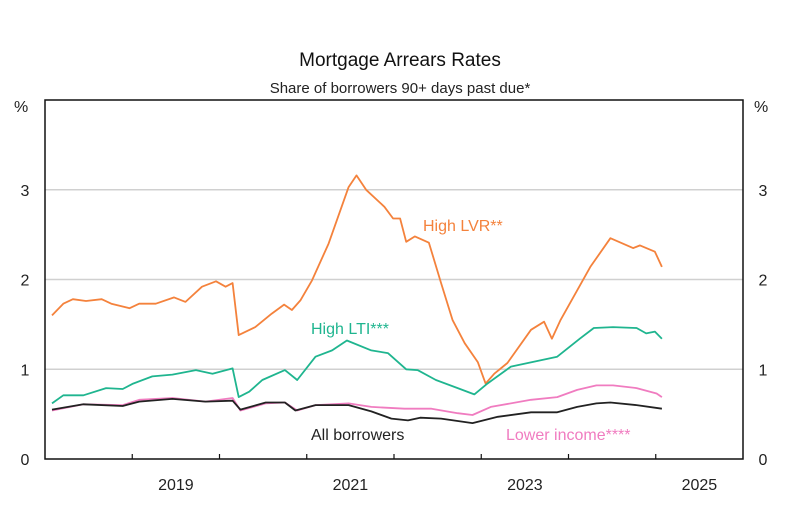  I want to click on x-tick-label-2025: 2025, so click(700, 485).